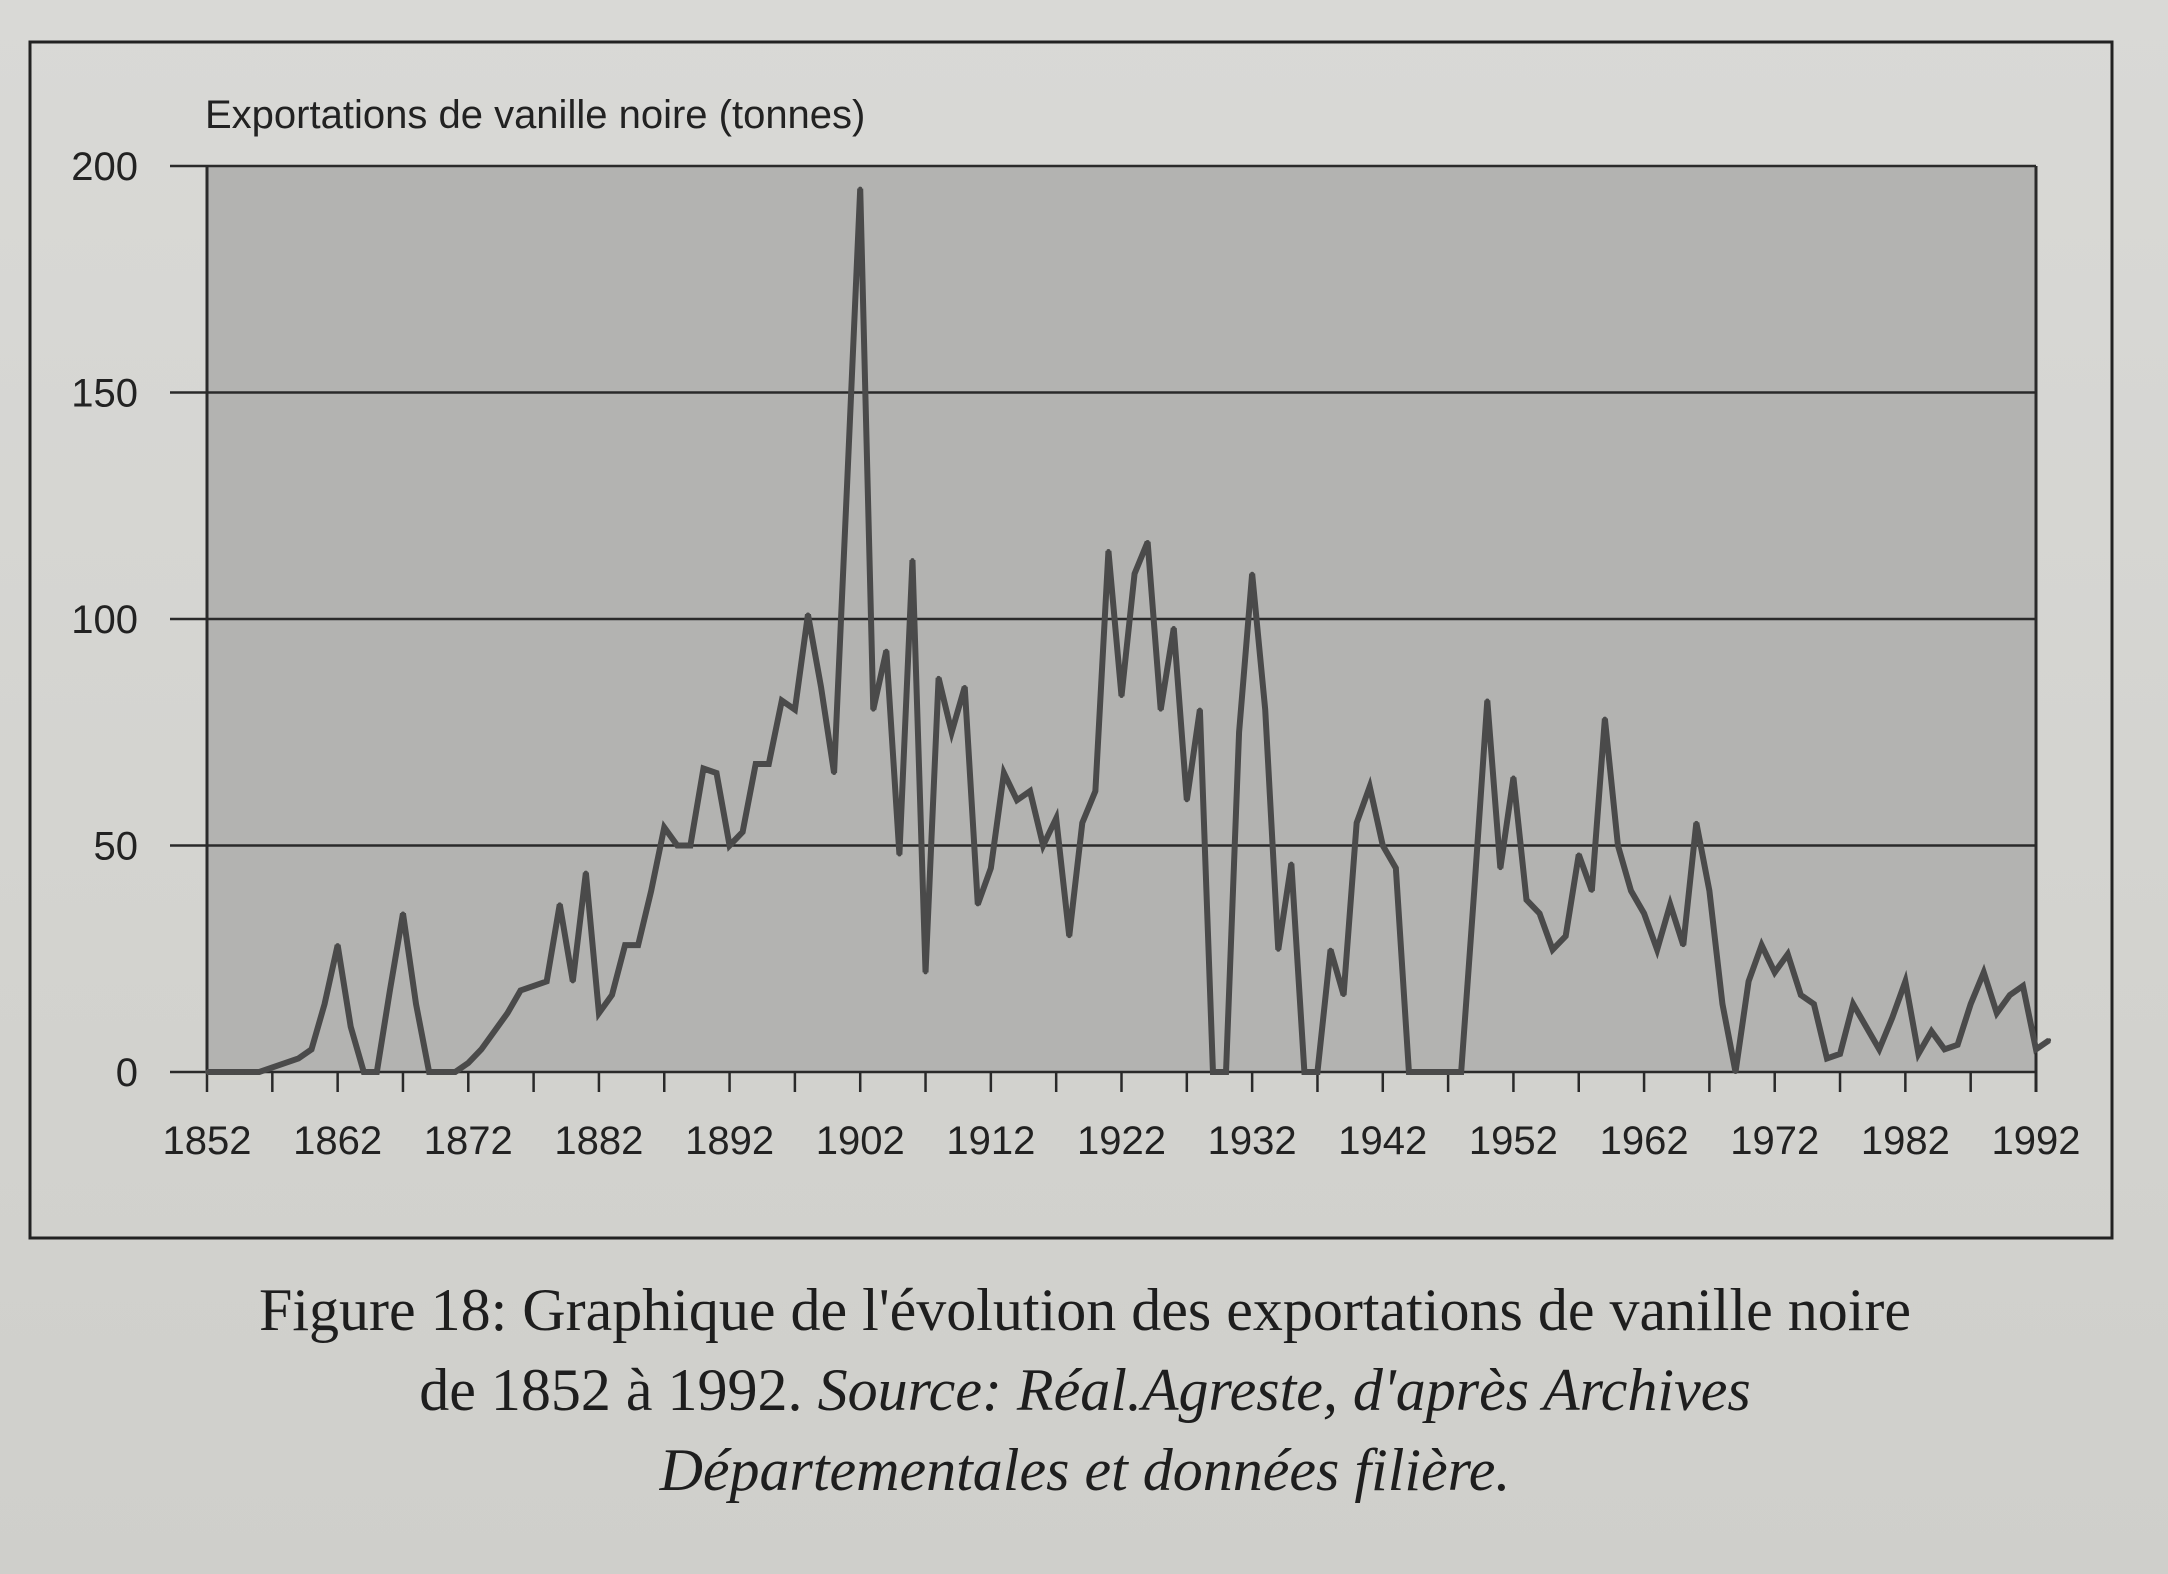  I want to click on y-tick-label: 150, so click(104, 394).